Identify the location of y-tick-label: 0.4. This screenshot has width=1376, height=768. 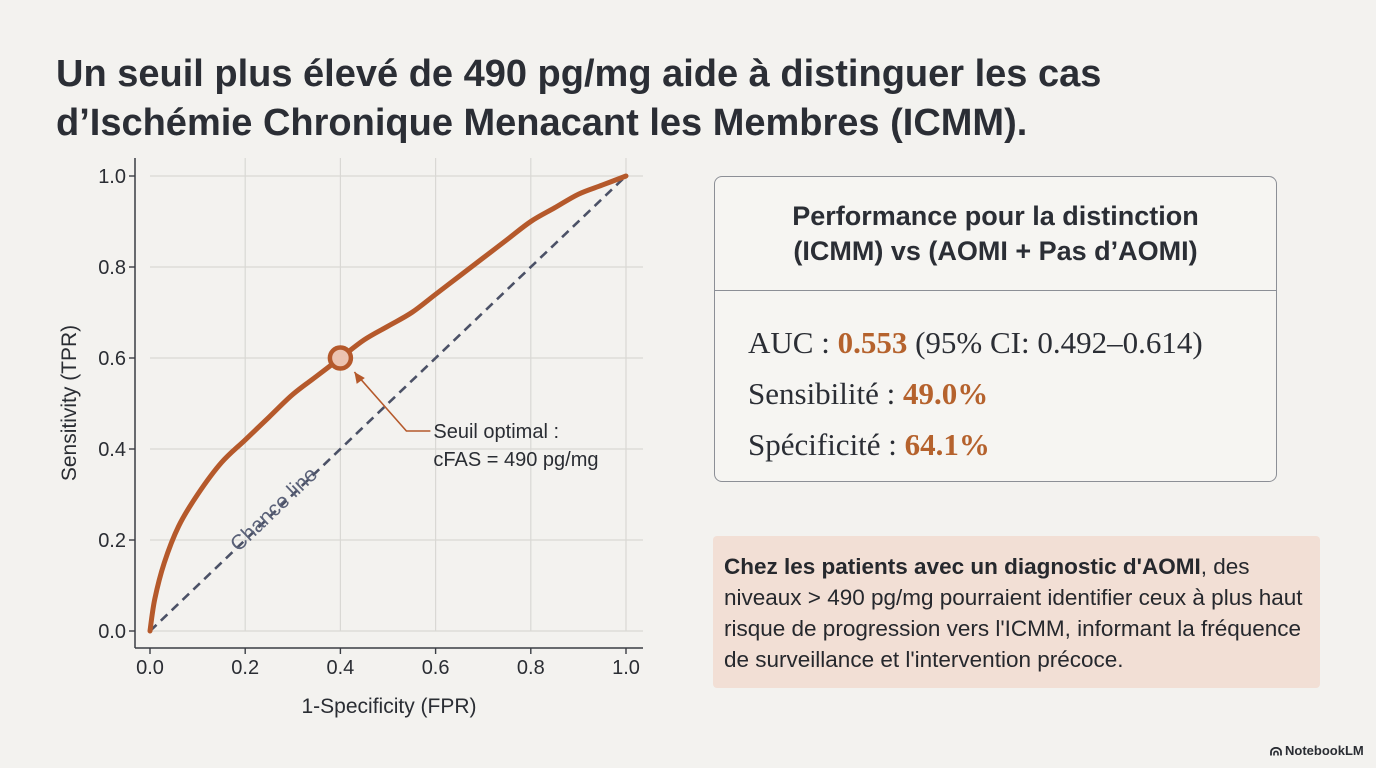
(112, 450).